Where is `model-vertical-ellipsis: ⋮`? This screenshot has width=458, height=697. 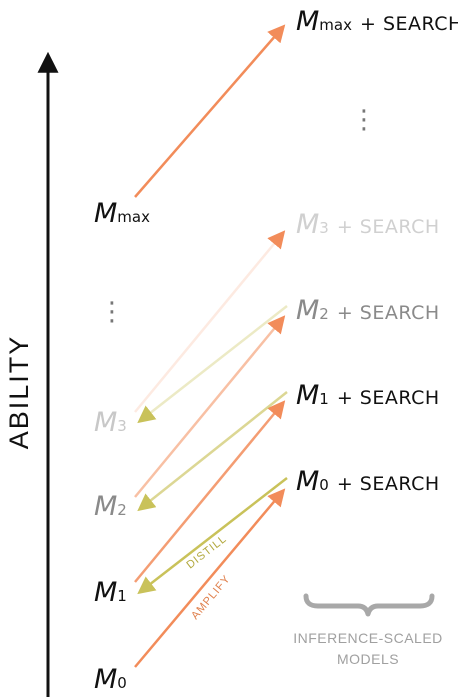 model-vertical-ellipsis: ⋮ is located at coordinates (112, 311).